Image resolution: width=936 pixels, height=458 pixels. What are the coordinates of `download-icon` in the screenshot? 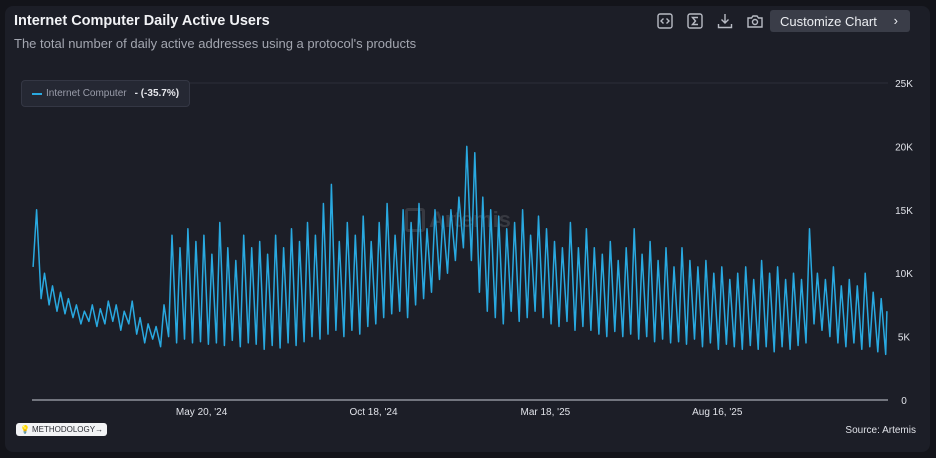 It's located at (725, 21).